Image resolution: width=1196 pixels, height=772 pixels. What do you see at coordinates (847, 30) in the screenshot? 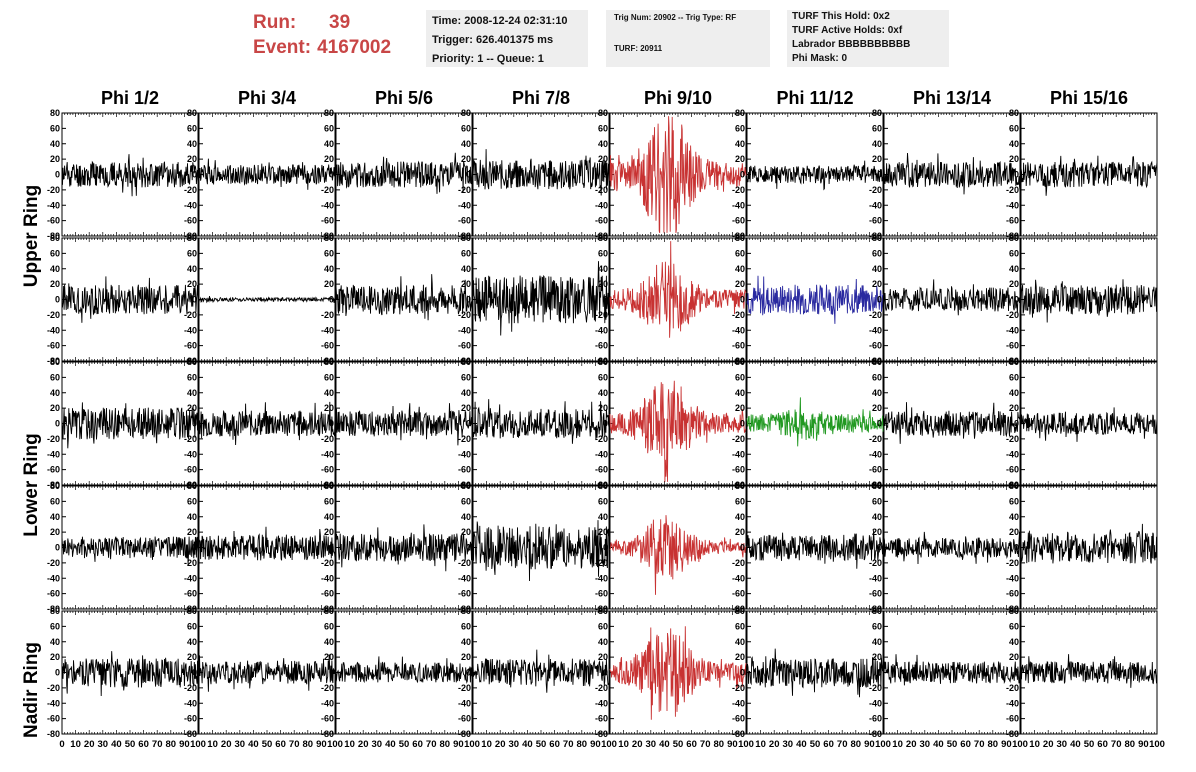
I see `turf-active-text: TURF Active Holds: 0xf` at bounding box center [847, 30].